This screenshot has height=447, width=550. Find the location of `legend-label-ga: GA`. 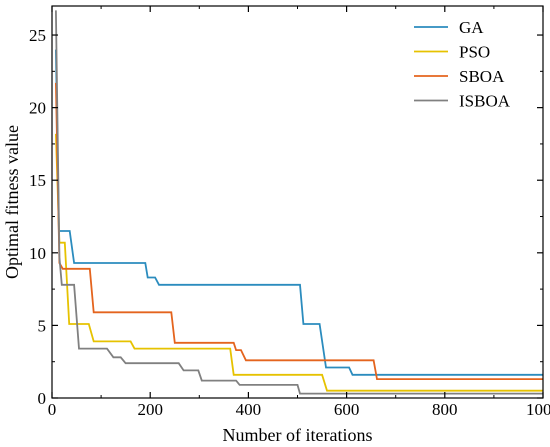

legend-label-ga: GA is located at coordinates (471, 27).